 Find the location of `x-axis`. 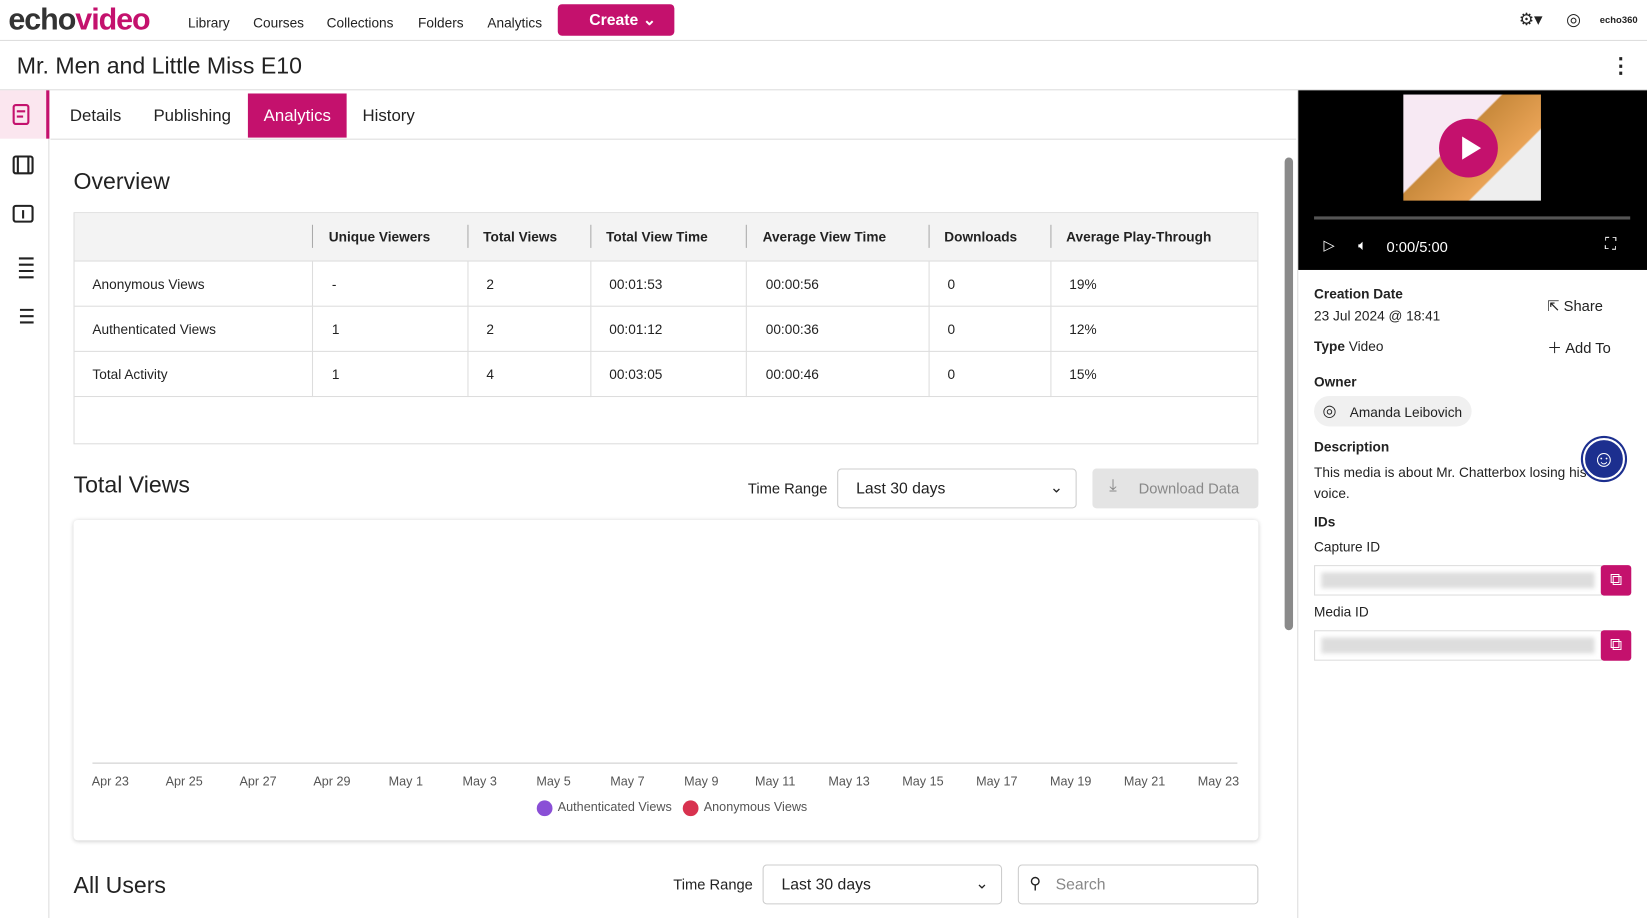

x-axis is located at coordinates (665, 763).